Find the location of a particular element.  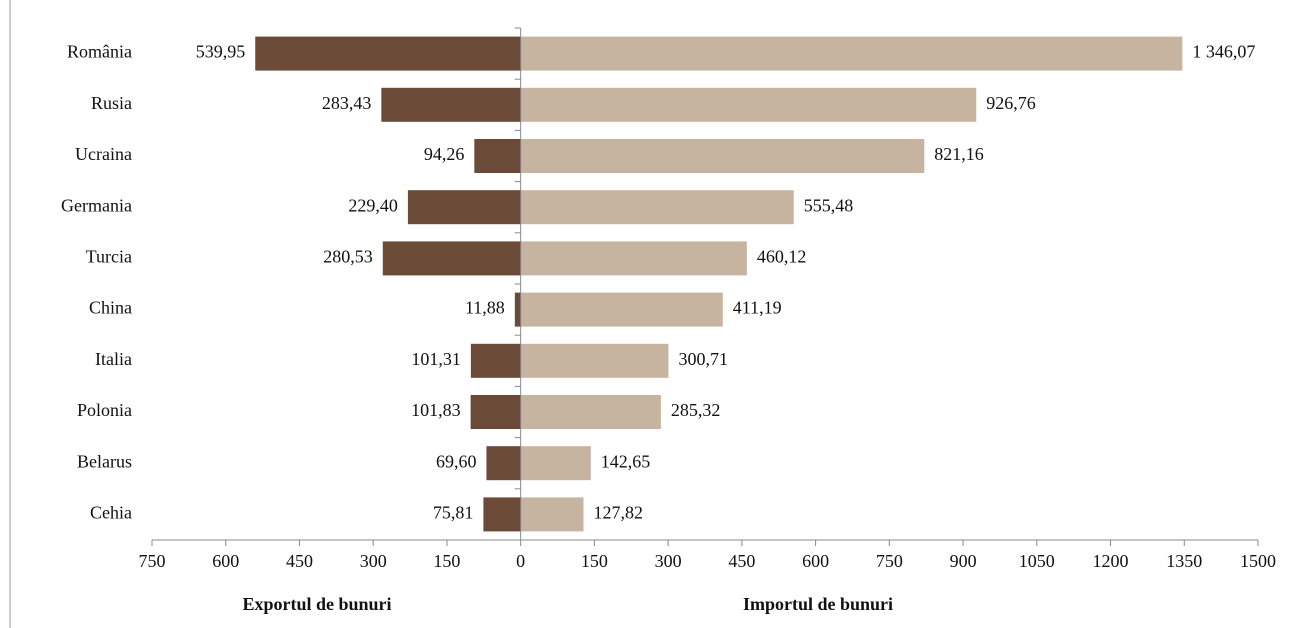

data-label: 101,83 is located at coordinates (436, 410).